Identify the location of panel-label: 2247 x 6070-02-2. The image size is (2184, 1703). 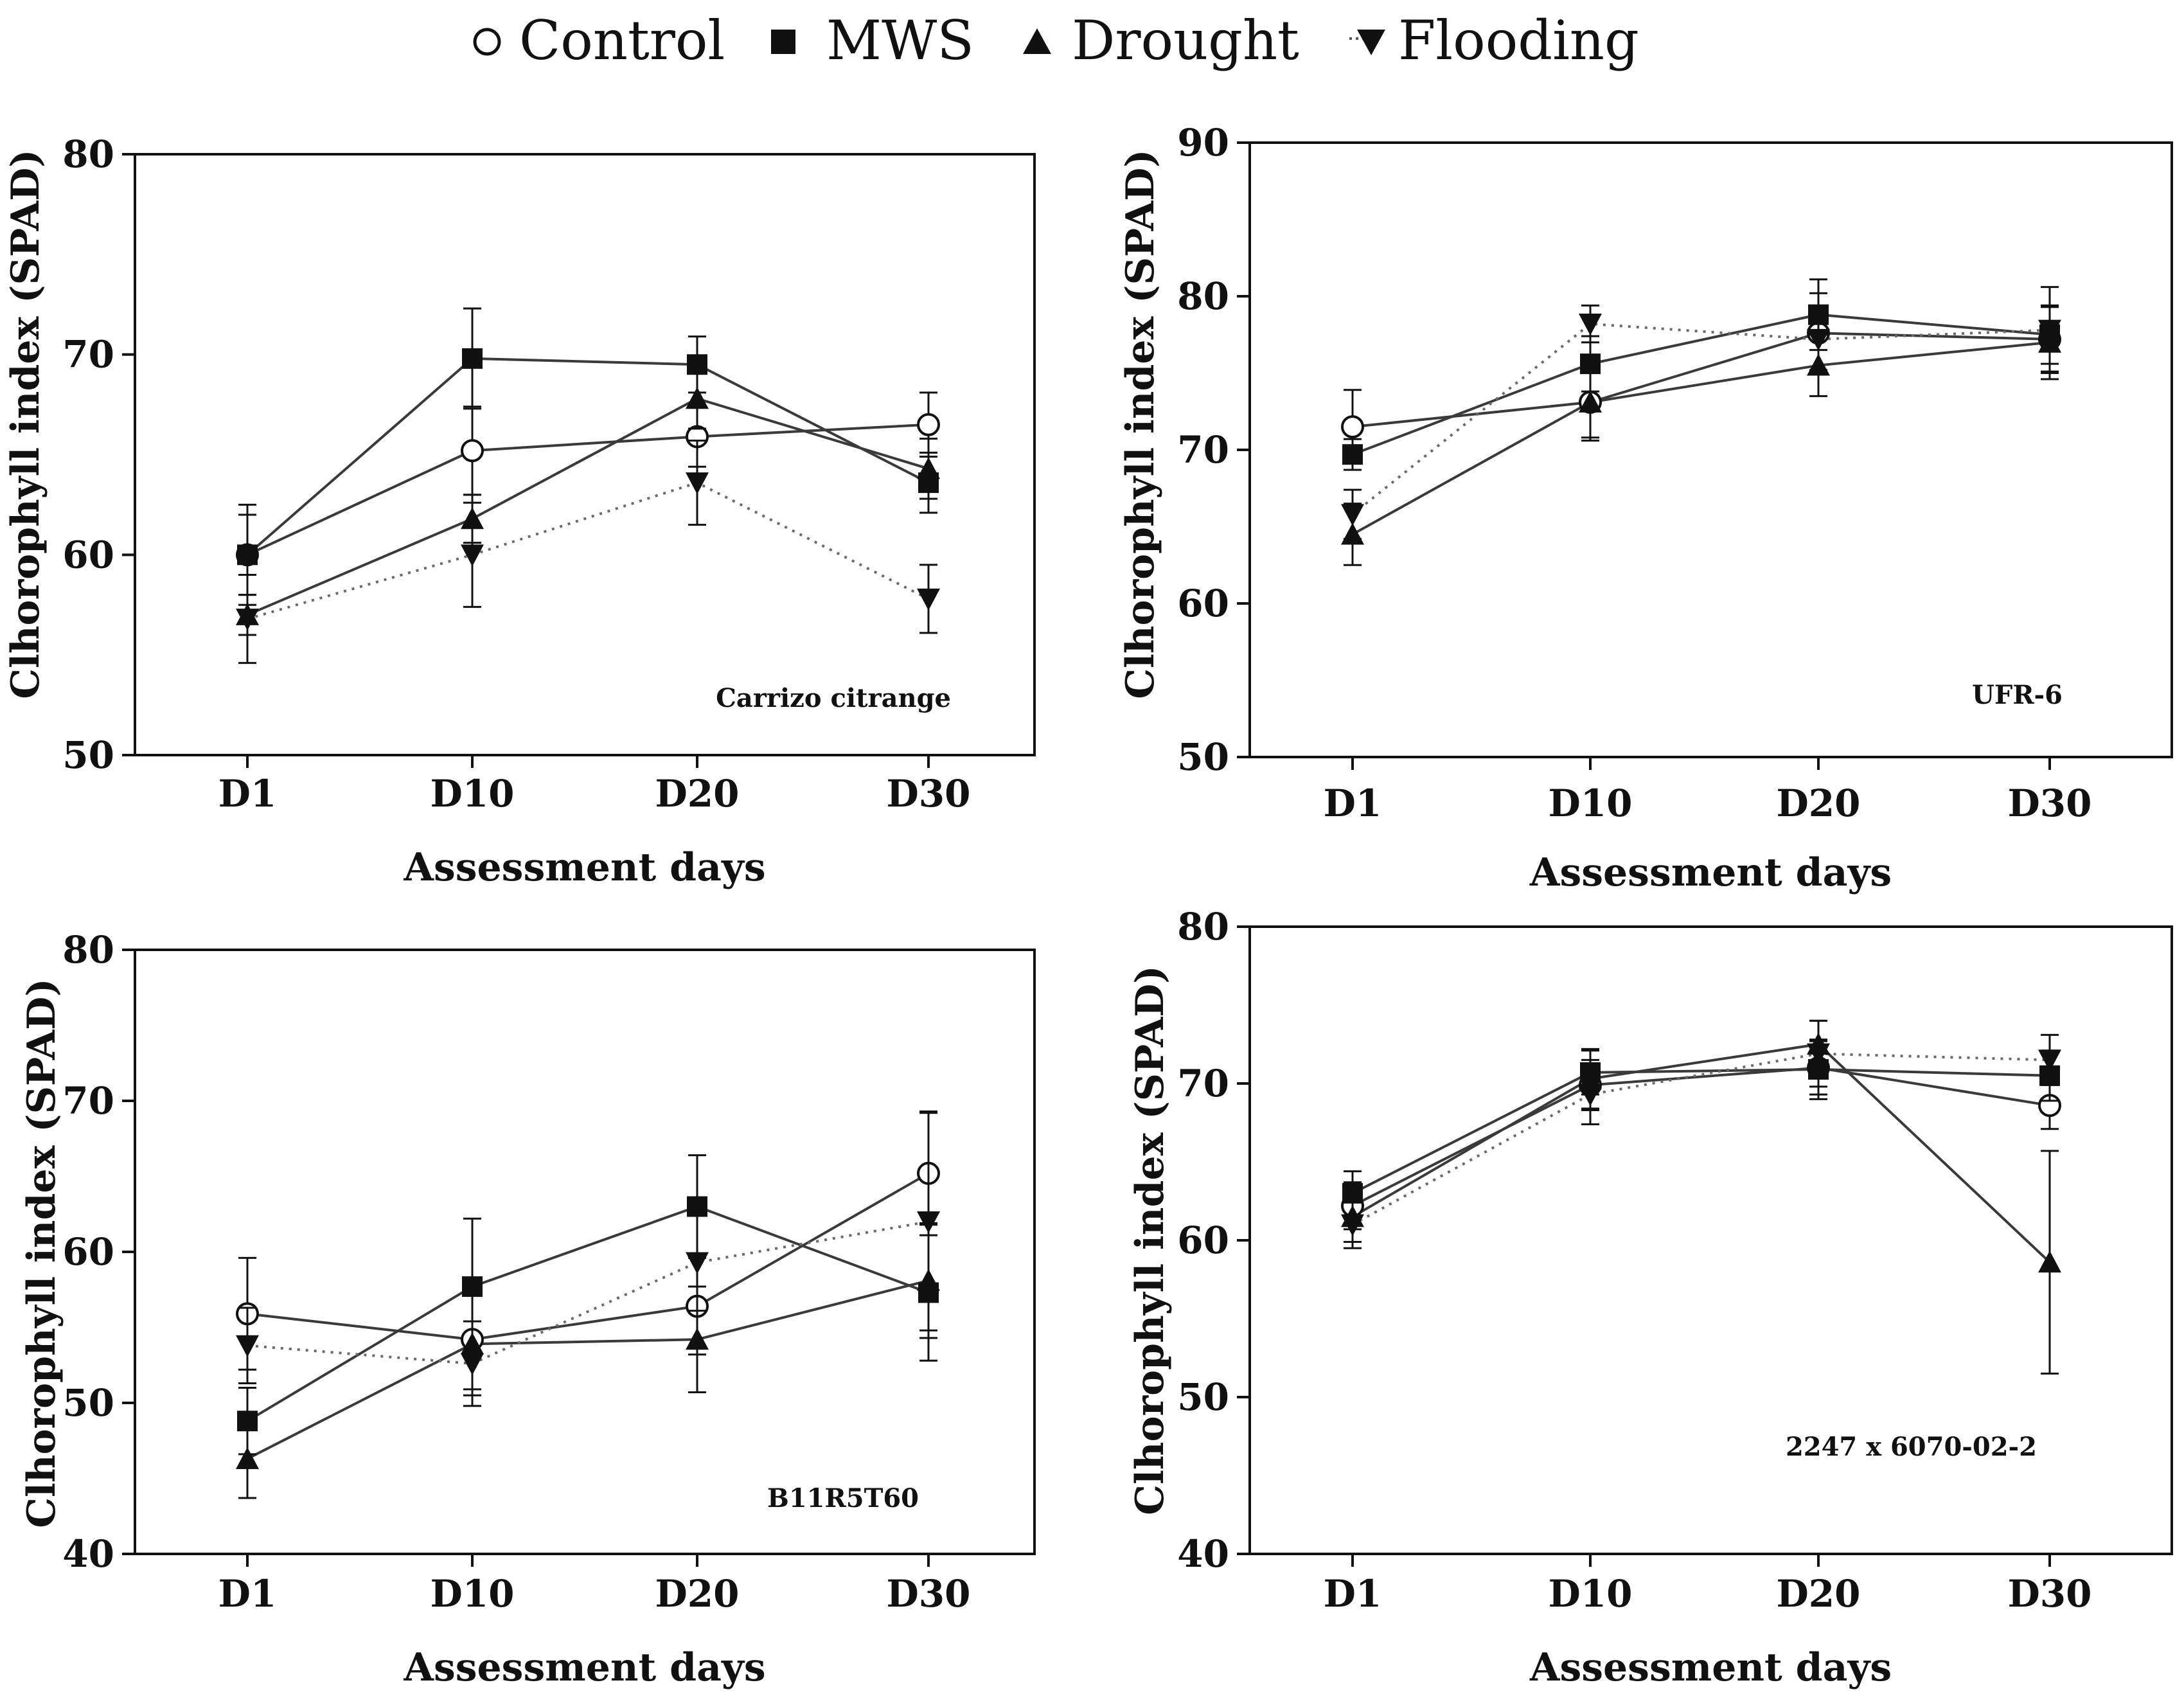
(1911, 1447).